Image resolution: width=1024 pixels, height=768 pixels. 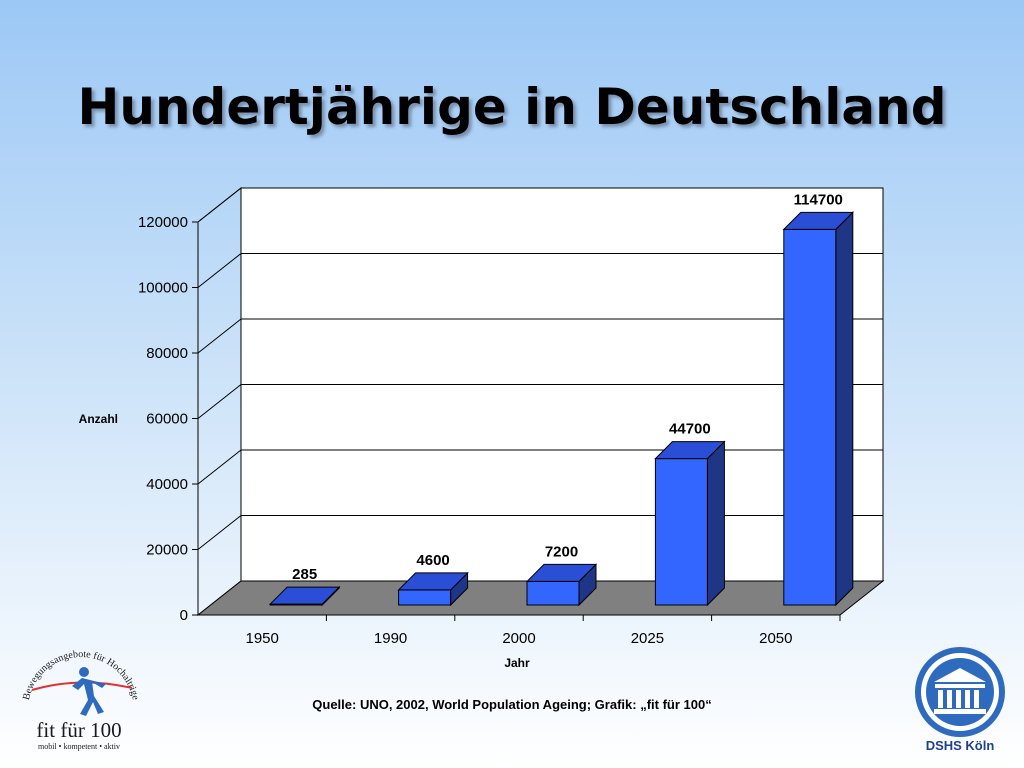 What do you see at coordinates (167, 550) in the screenshot?
I see `y-tick-label: 20000` at bounding box center [167, 550].